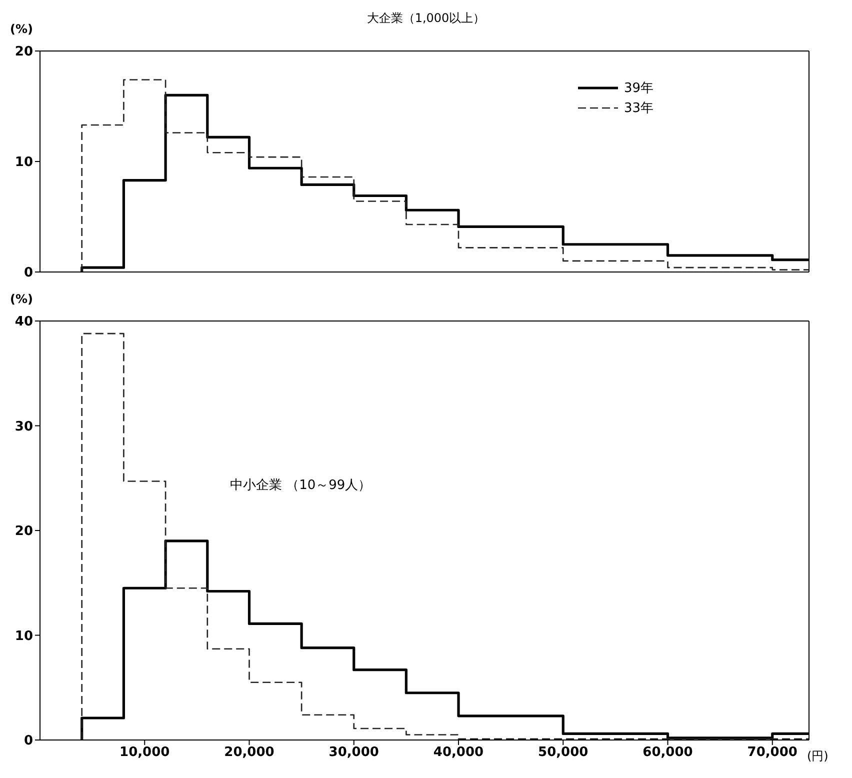  I want to click on x-tick-label: 30,000, so click(353, 752).